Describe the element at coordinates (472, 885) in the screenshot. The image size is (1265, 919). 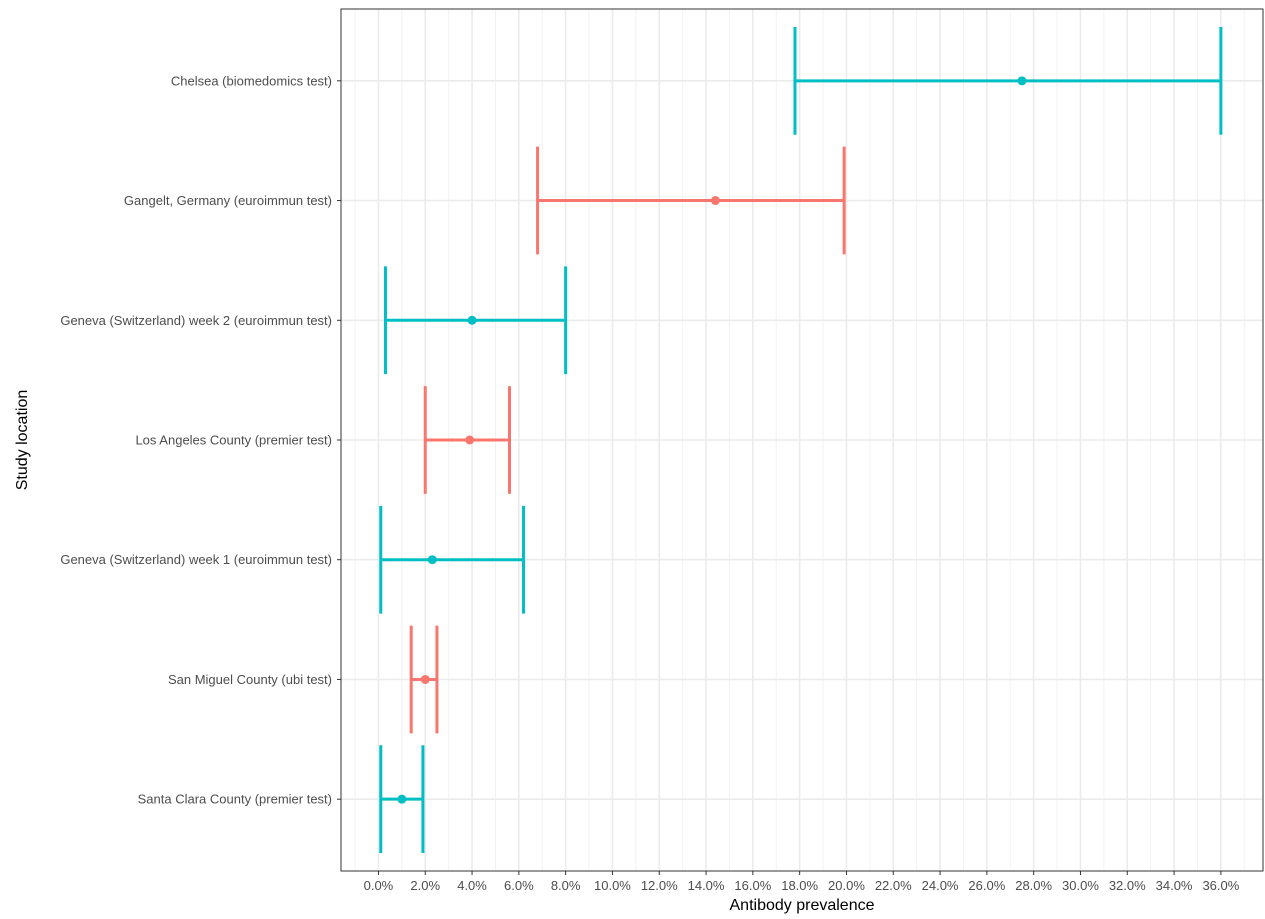
I see `x-tick-label: 4.0%` at that location.